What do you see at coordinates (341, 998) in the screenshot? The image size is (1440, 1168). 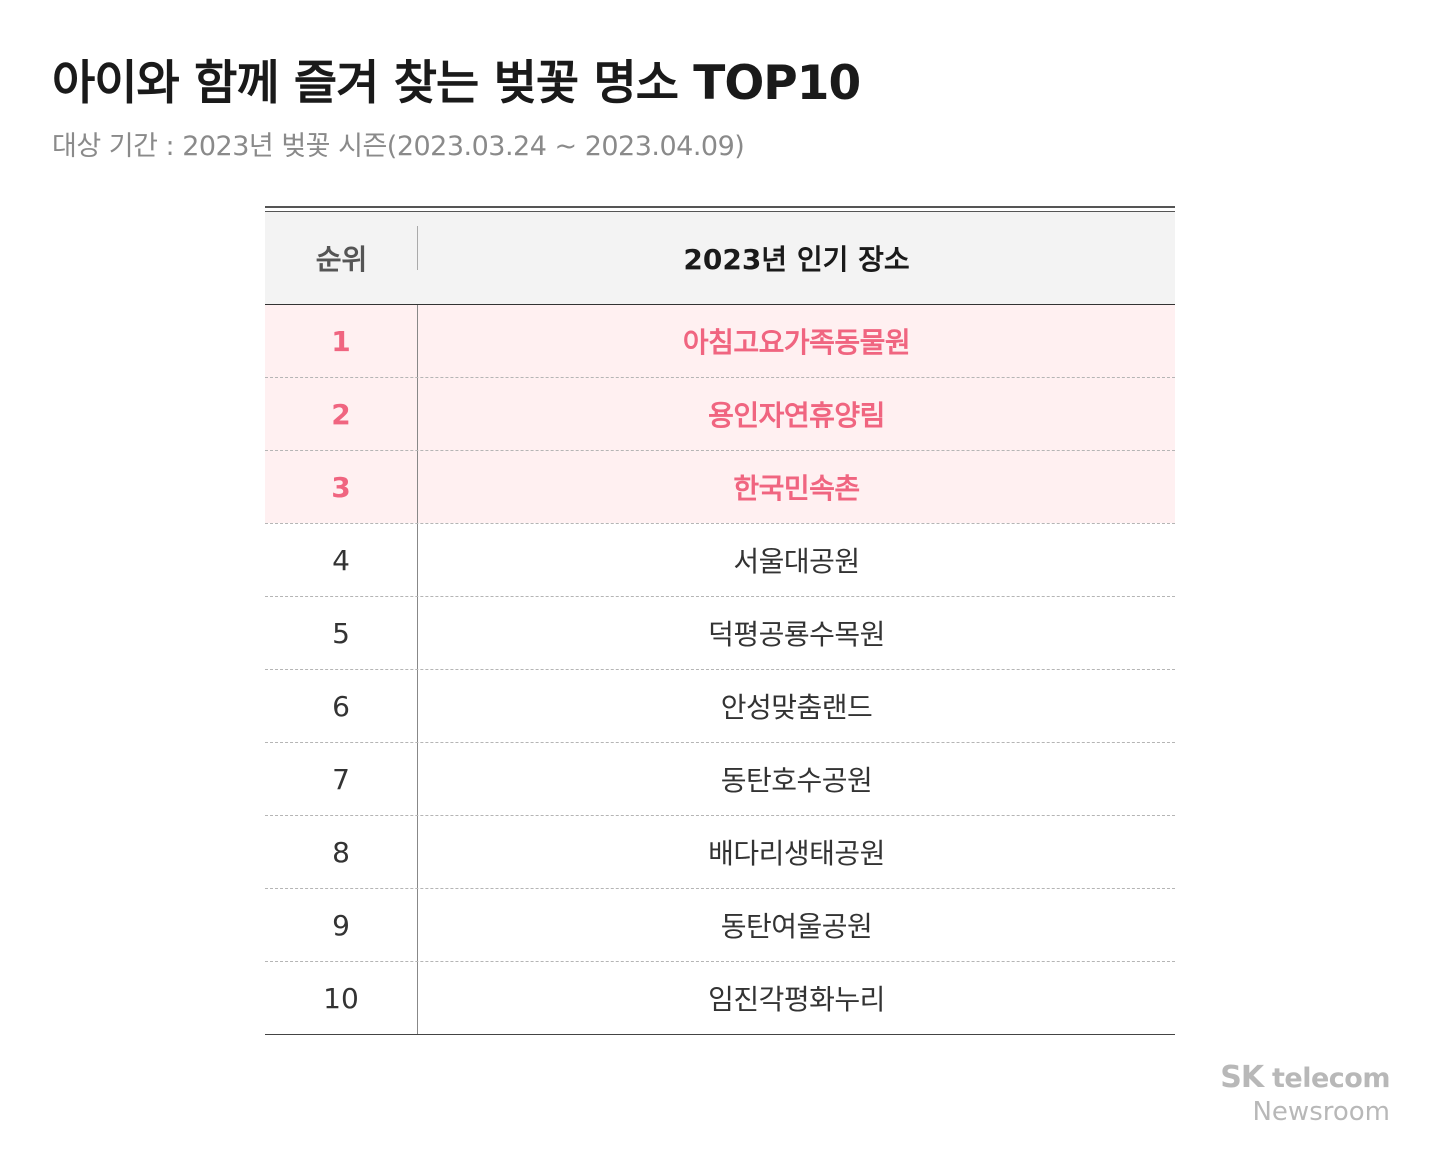 I see `rank-cell: 10` at bounding box center [341, 998].